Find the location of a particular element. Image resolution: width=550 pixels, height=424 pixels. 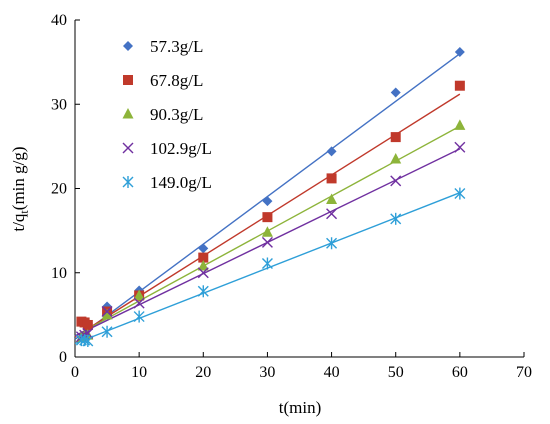

legend-item: 67.8g/L is located at coordinates (163, 80).